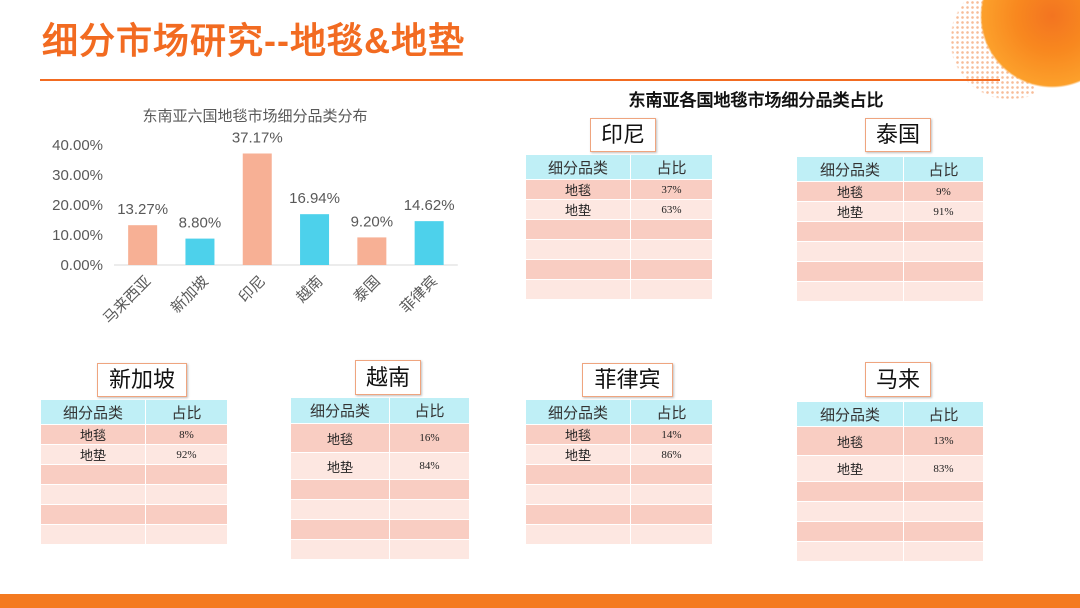 The image size is (1080, 608). What do you see at coordinates (1020, 50) in the screenshot?
I see `decorative-circle` at bounding box center [1020, 50].